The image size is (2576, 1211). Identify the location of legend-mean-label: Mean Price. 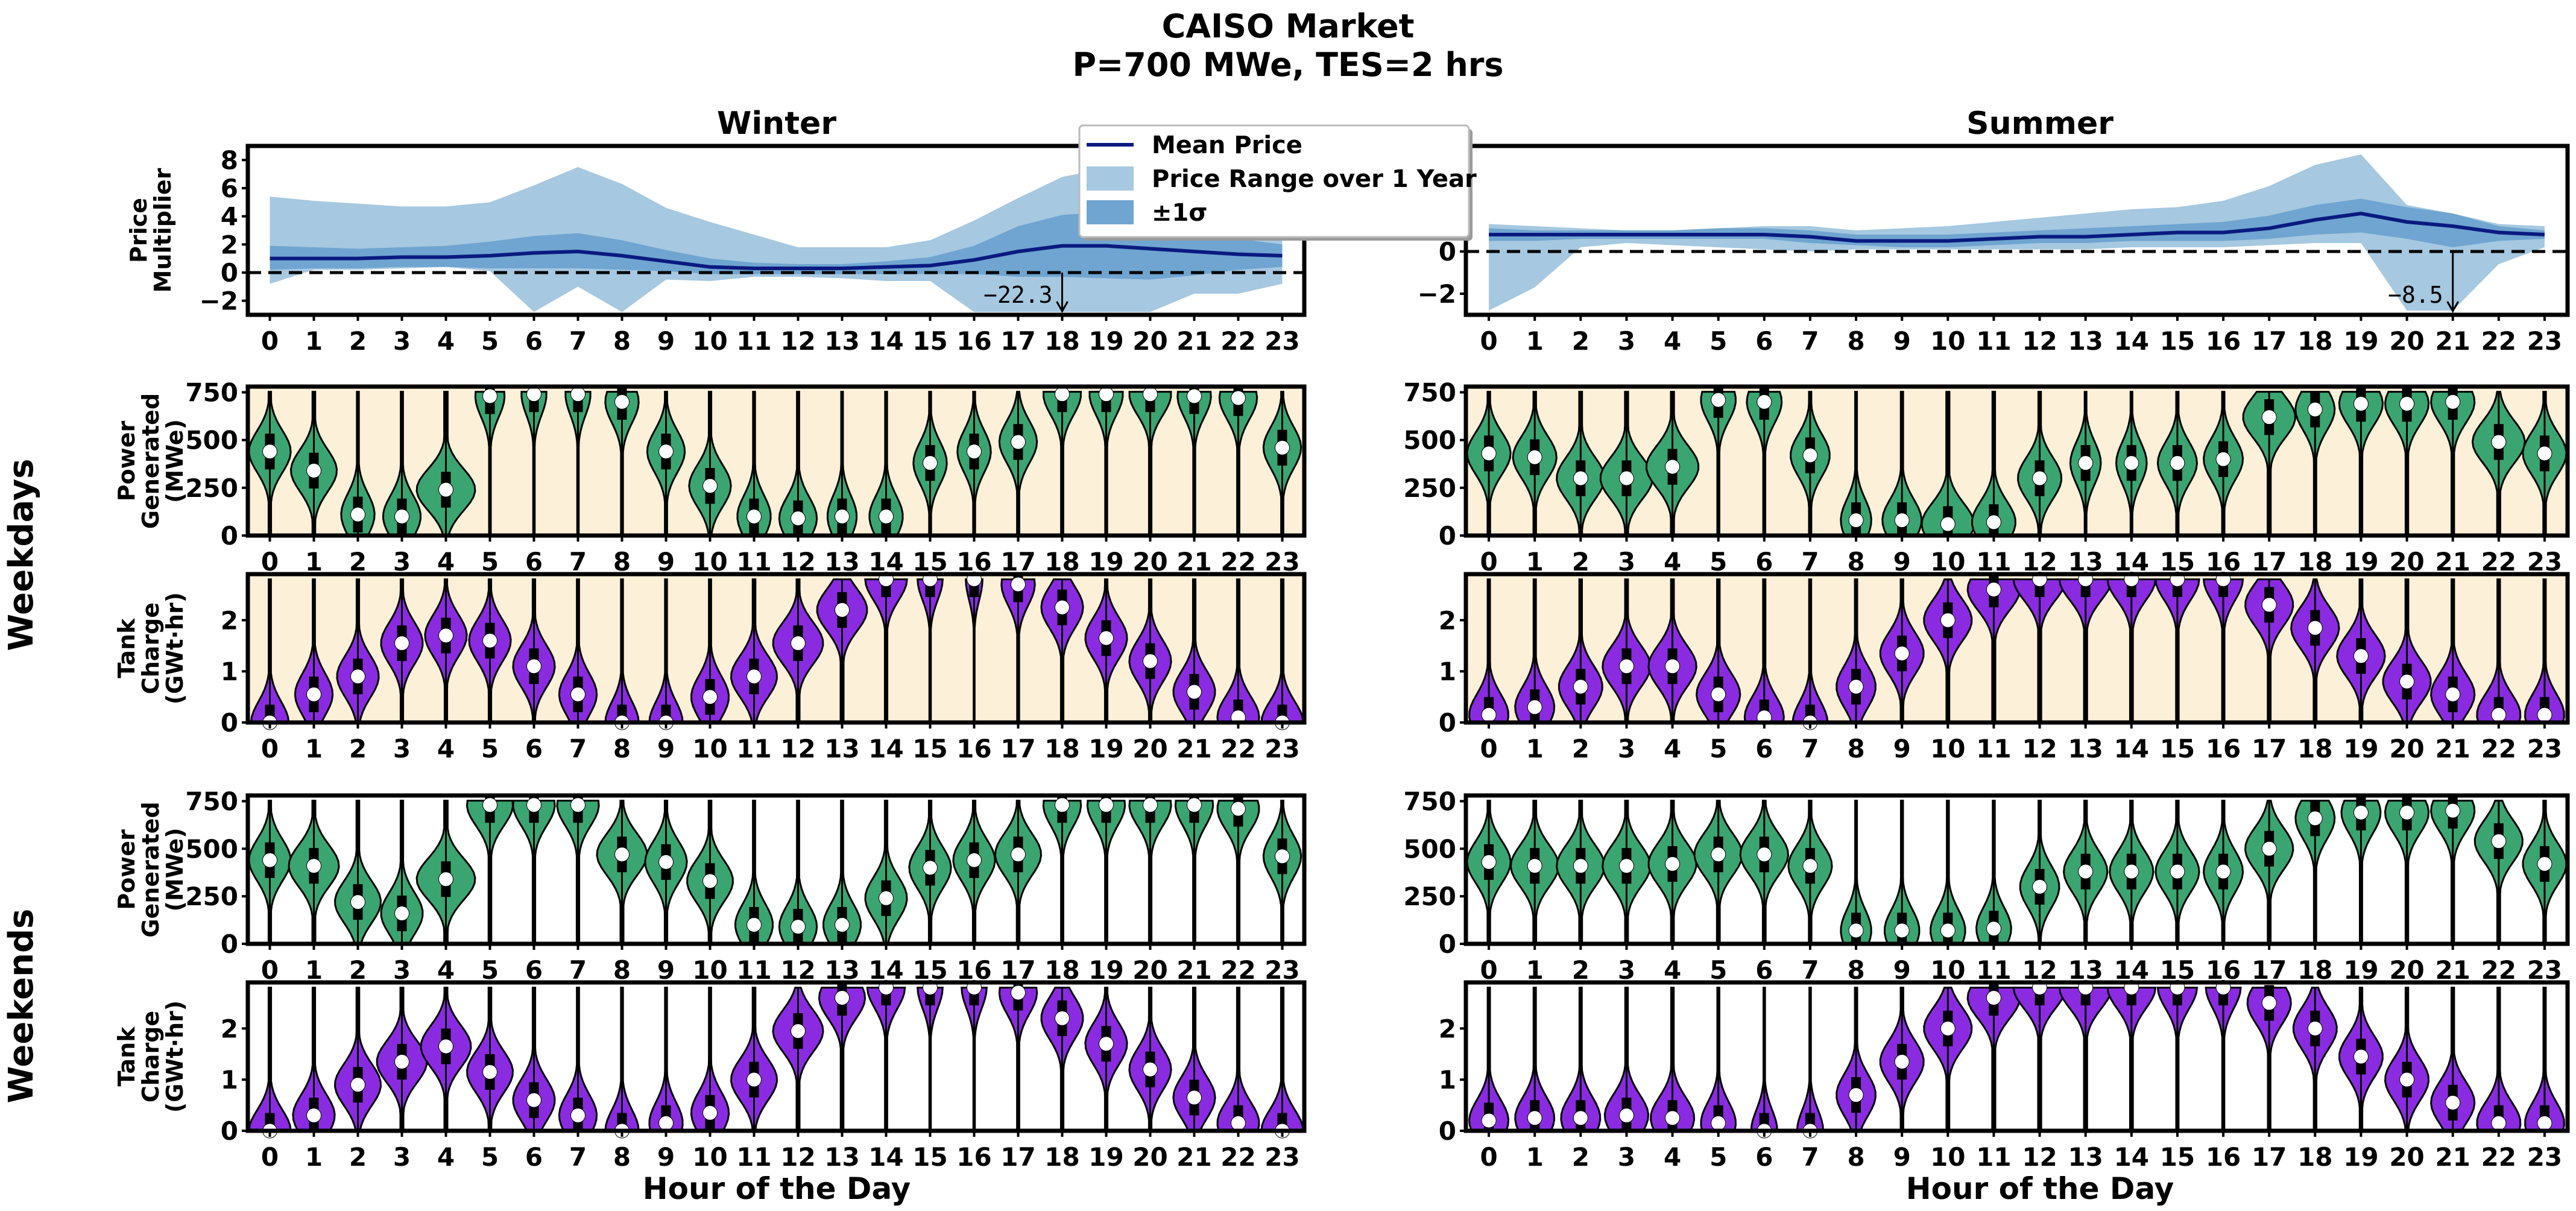
(1227, 145).